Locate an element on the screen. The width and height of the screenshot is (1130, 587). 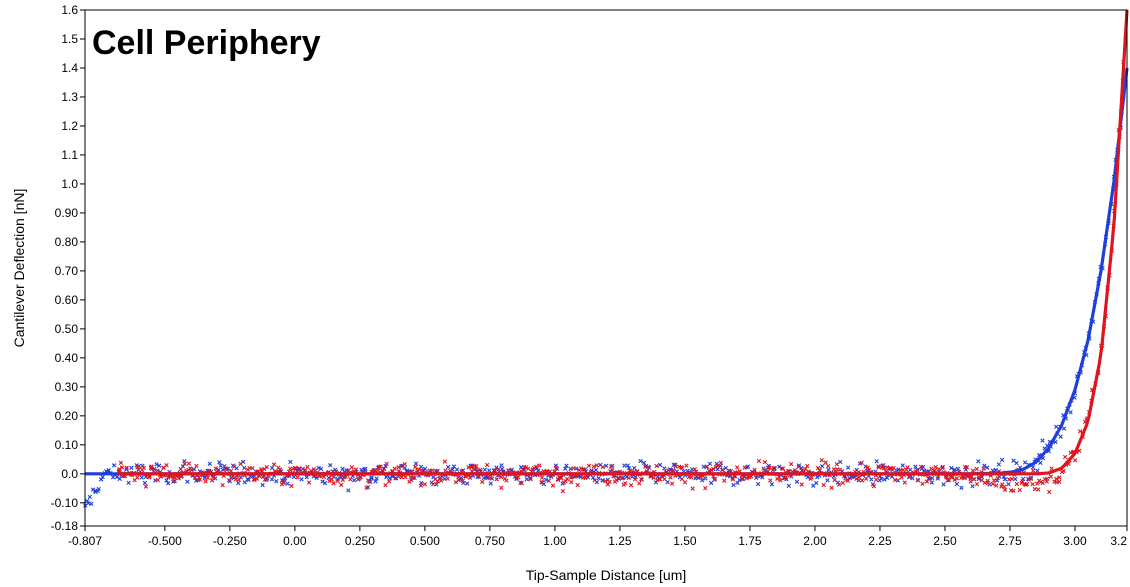
x-tick-label: 0.250 is located at coordinates (360, 541).